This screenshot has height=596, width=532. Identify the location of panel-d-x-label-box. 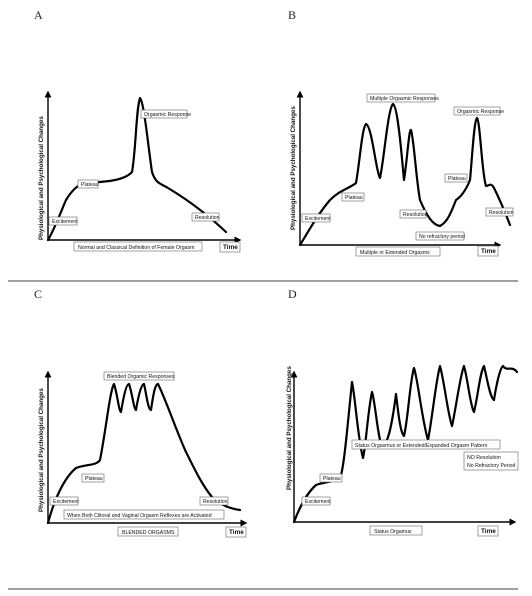
(396, 530).